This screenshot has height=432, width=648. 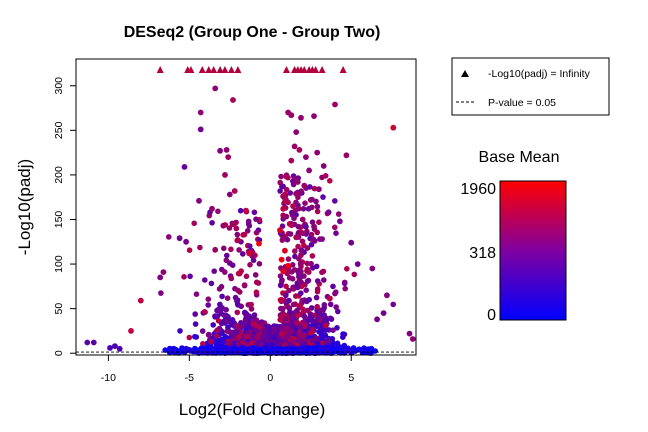 I want to click on x-tick-label: -10, so click(x=108, y=378).